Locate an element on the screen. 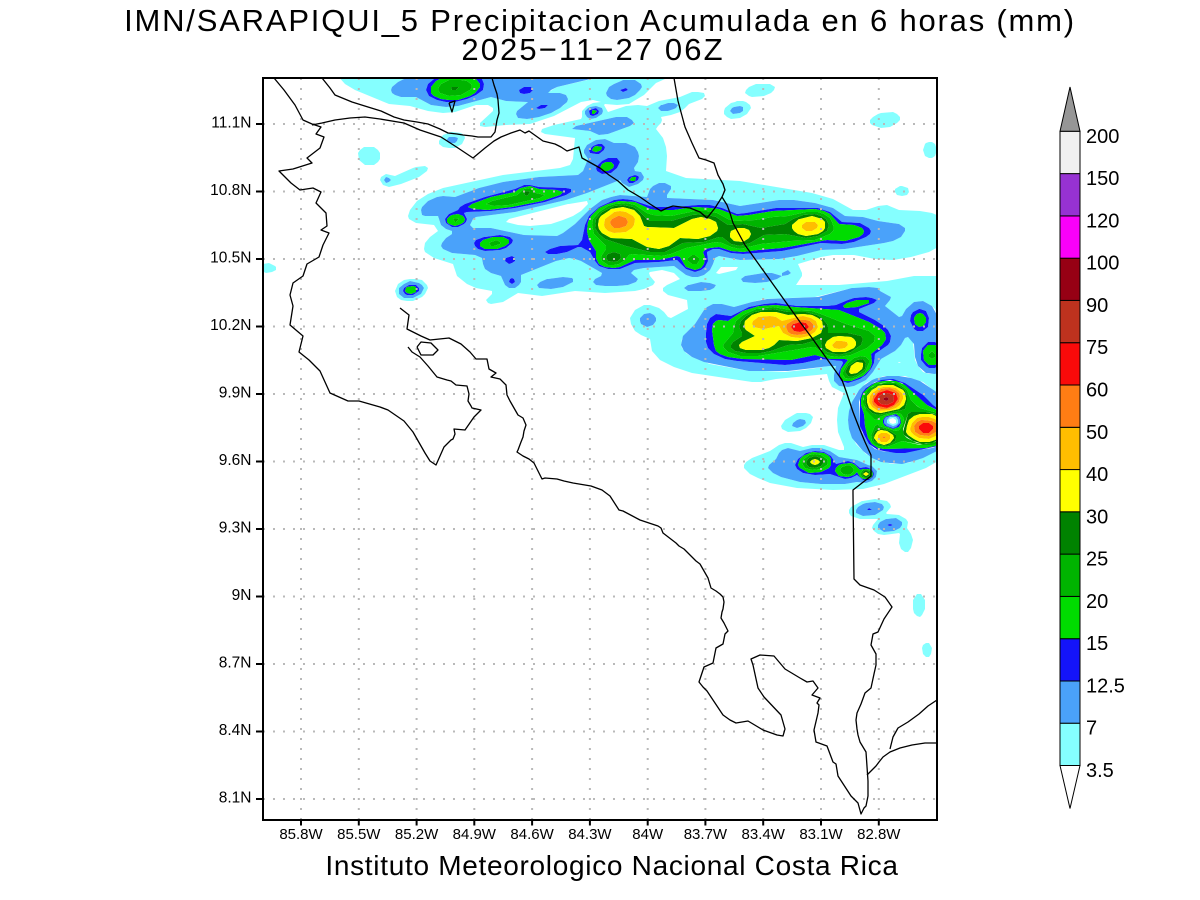  svg-text: 3.5 is located at coordinates (1100, 771).